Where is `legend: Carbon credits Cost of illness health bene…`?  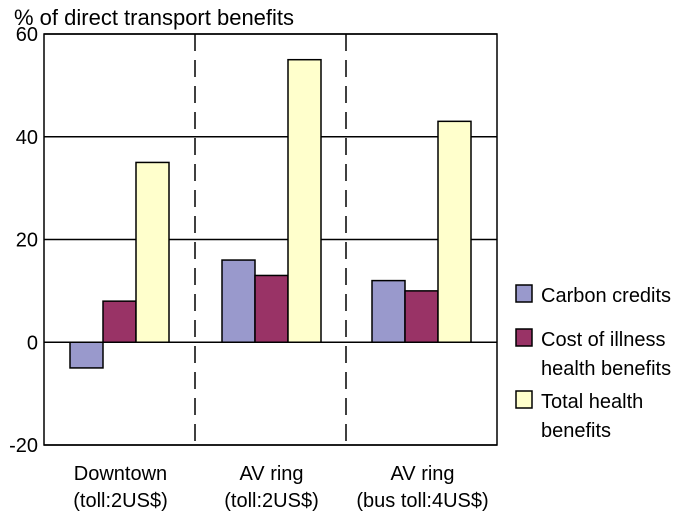
legend: Carbon credits Cost of illness health bene… is located at coordinates (593, 363).